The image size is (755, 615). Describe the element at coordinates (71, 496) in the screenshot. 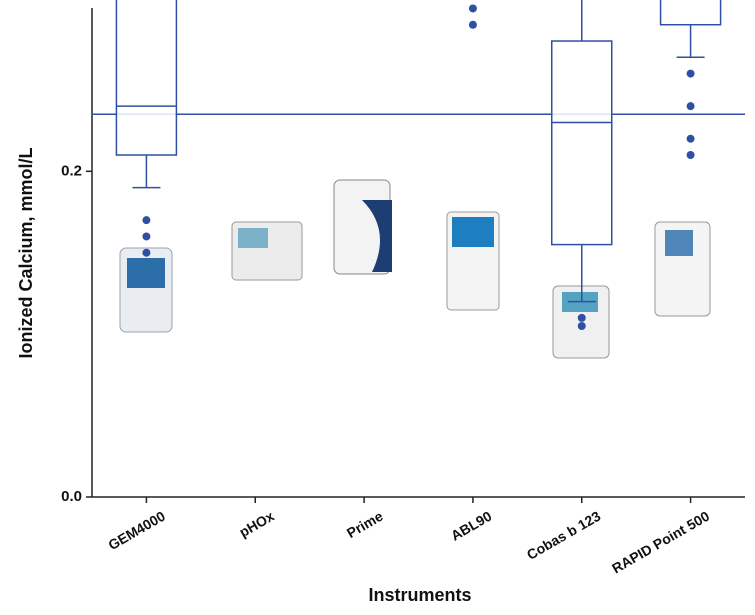

I see `y-tick-label: 0.0` at that location.